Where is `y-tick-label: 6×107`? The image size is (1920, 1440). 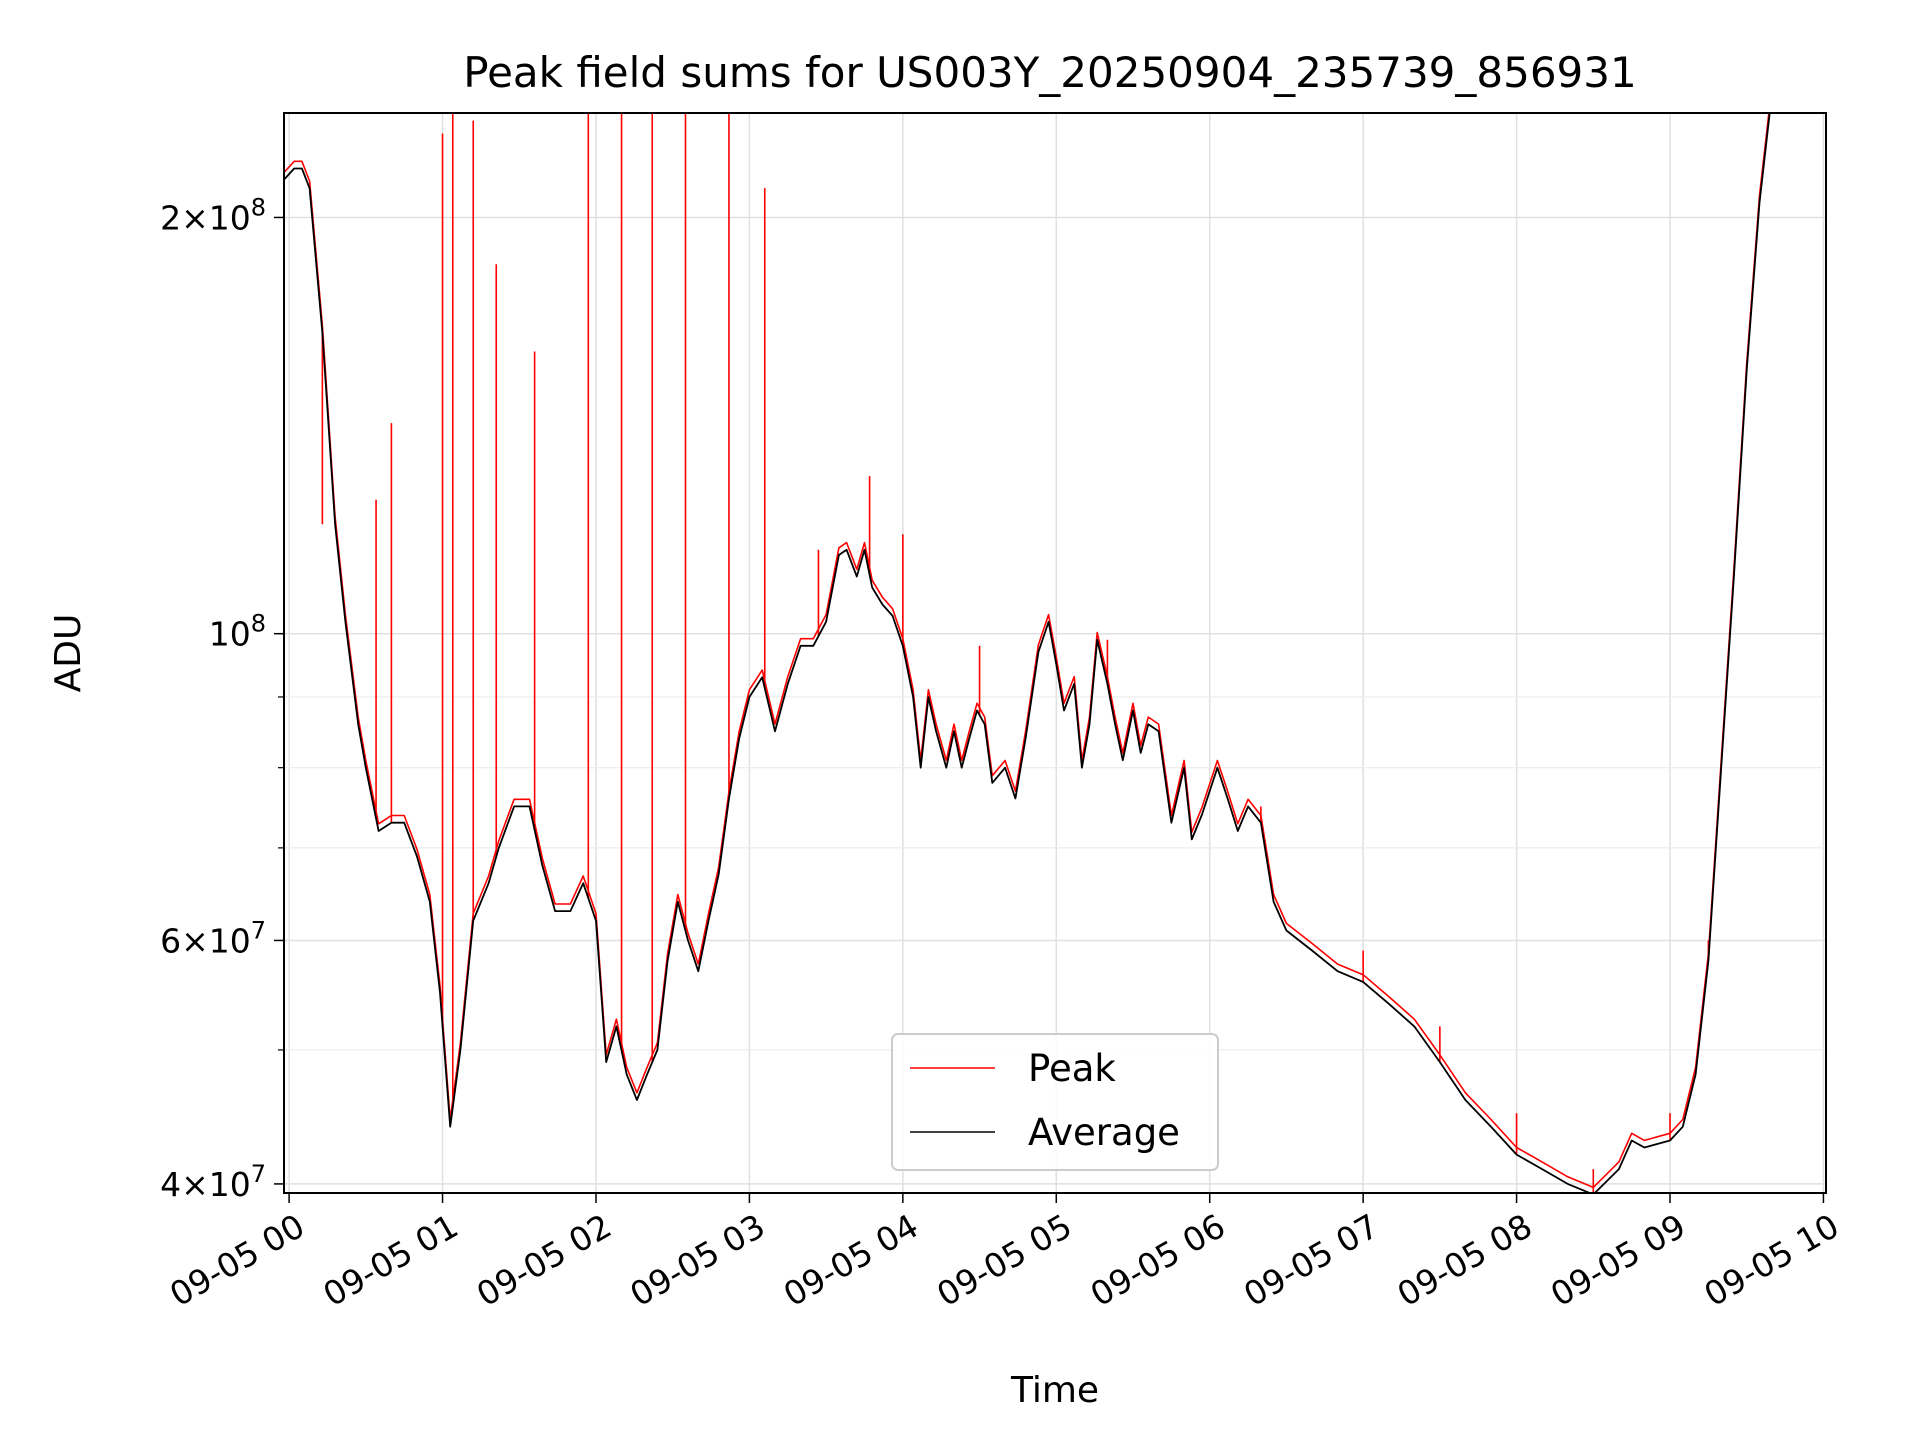
y-tick-label: 6×107 is located at coordinates (213, 938).